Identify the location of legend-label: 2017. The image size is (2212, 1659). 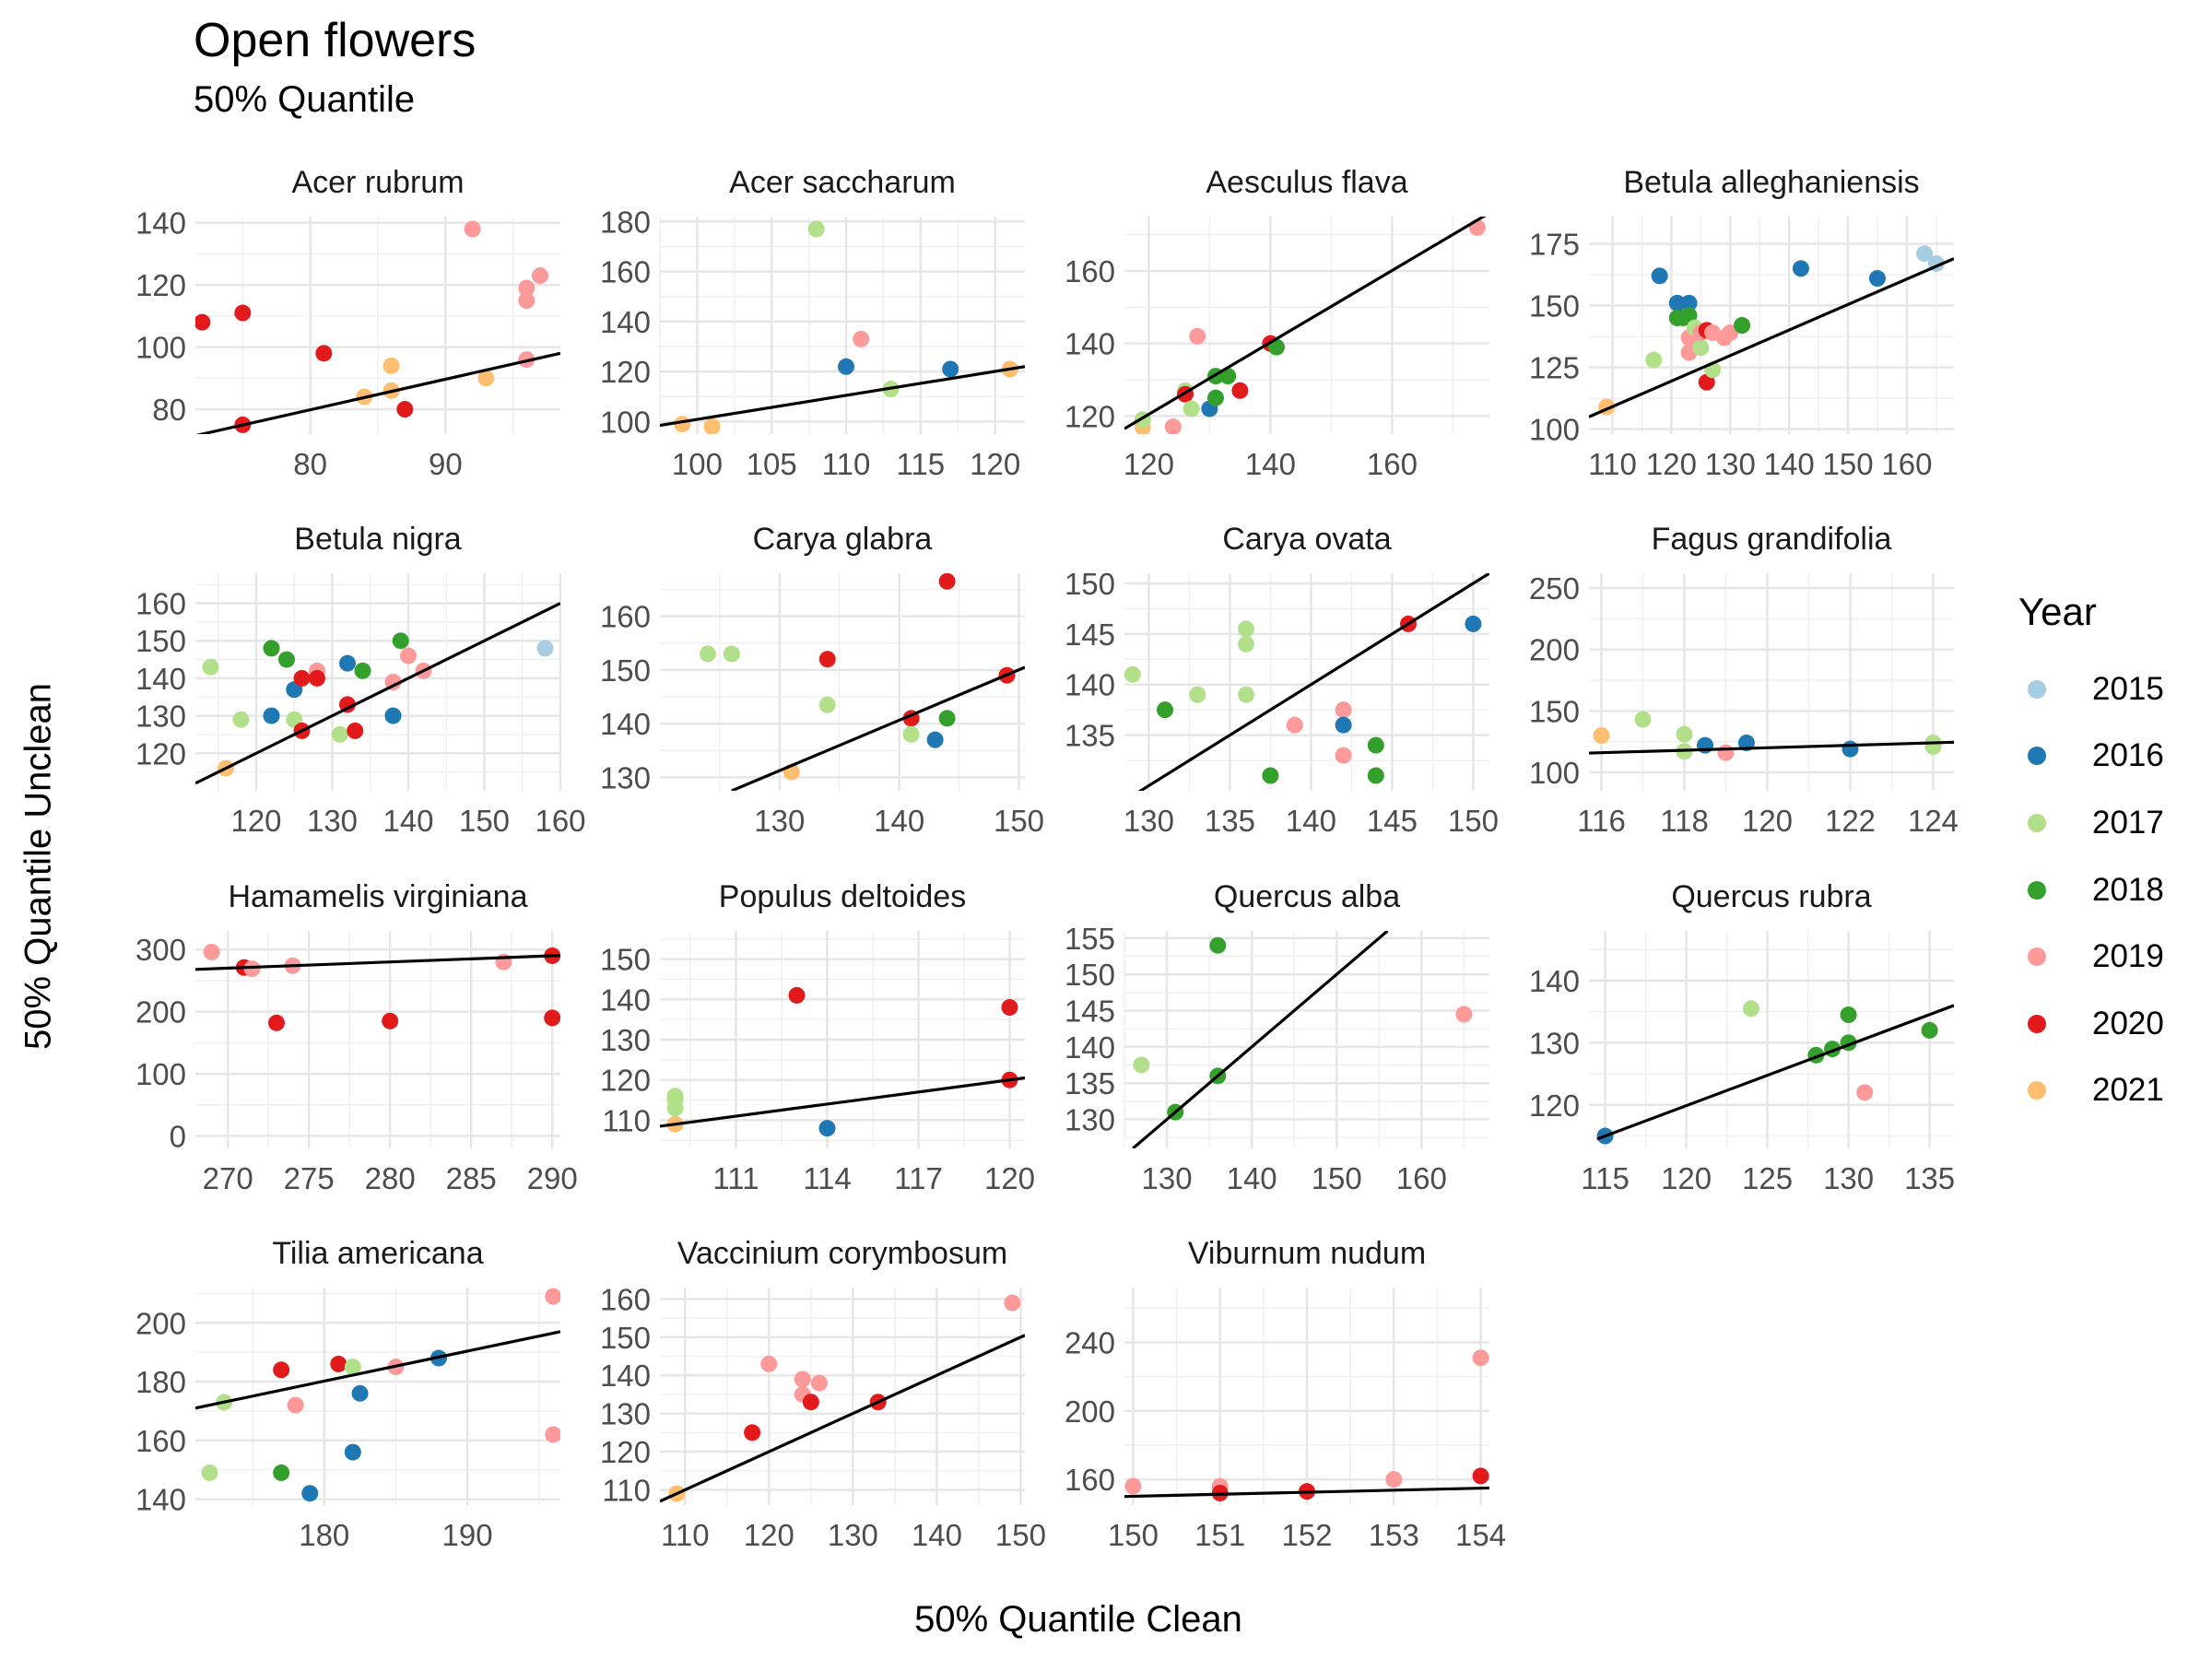
(2128, 823).